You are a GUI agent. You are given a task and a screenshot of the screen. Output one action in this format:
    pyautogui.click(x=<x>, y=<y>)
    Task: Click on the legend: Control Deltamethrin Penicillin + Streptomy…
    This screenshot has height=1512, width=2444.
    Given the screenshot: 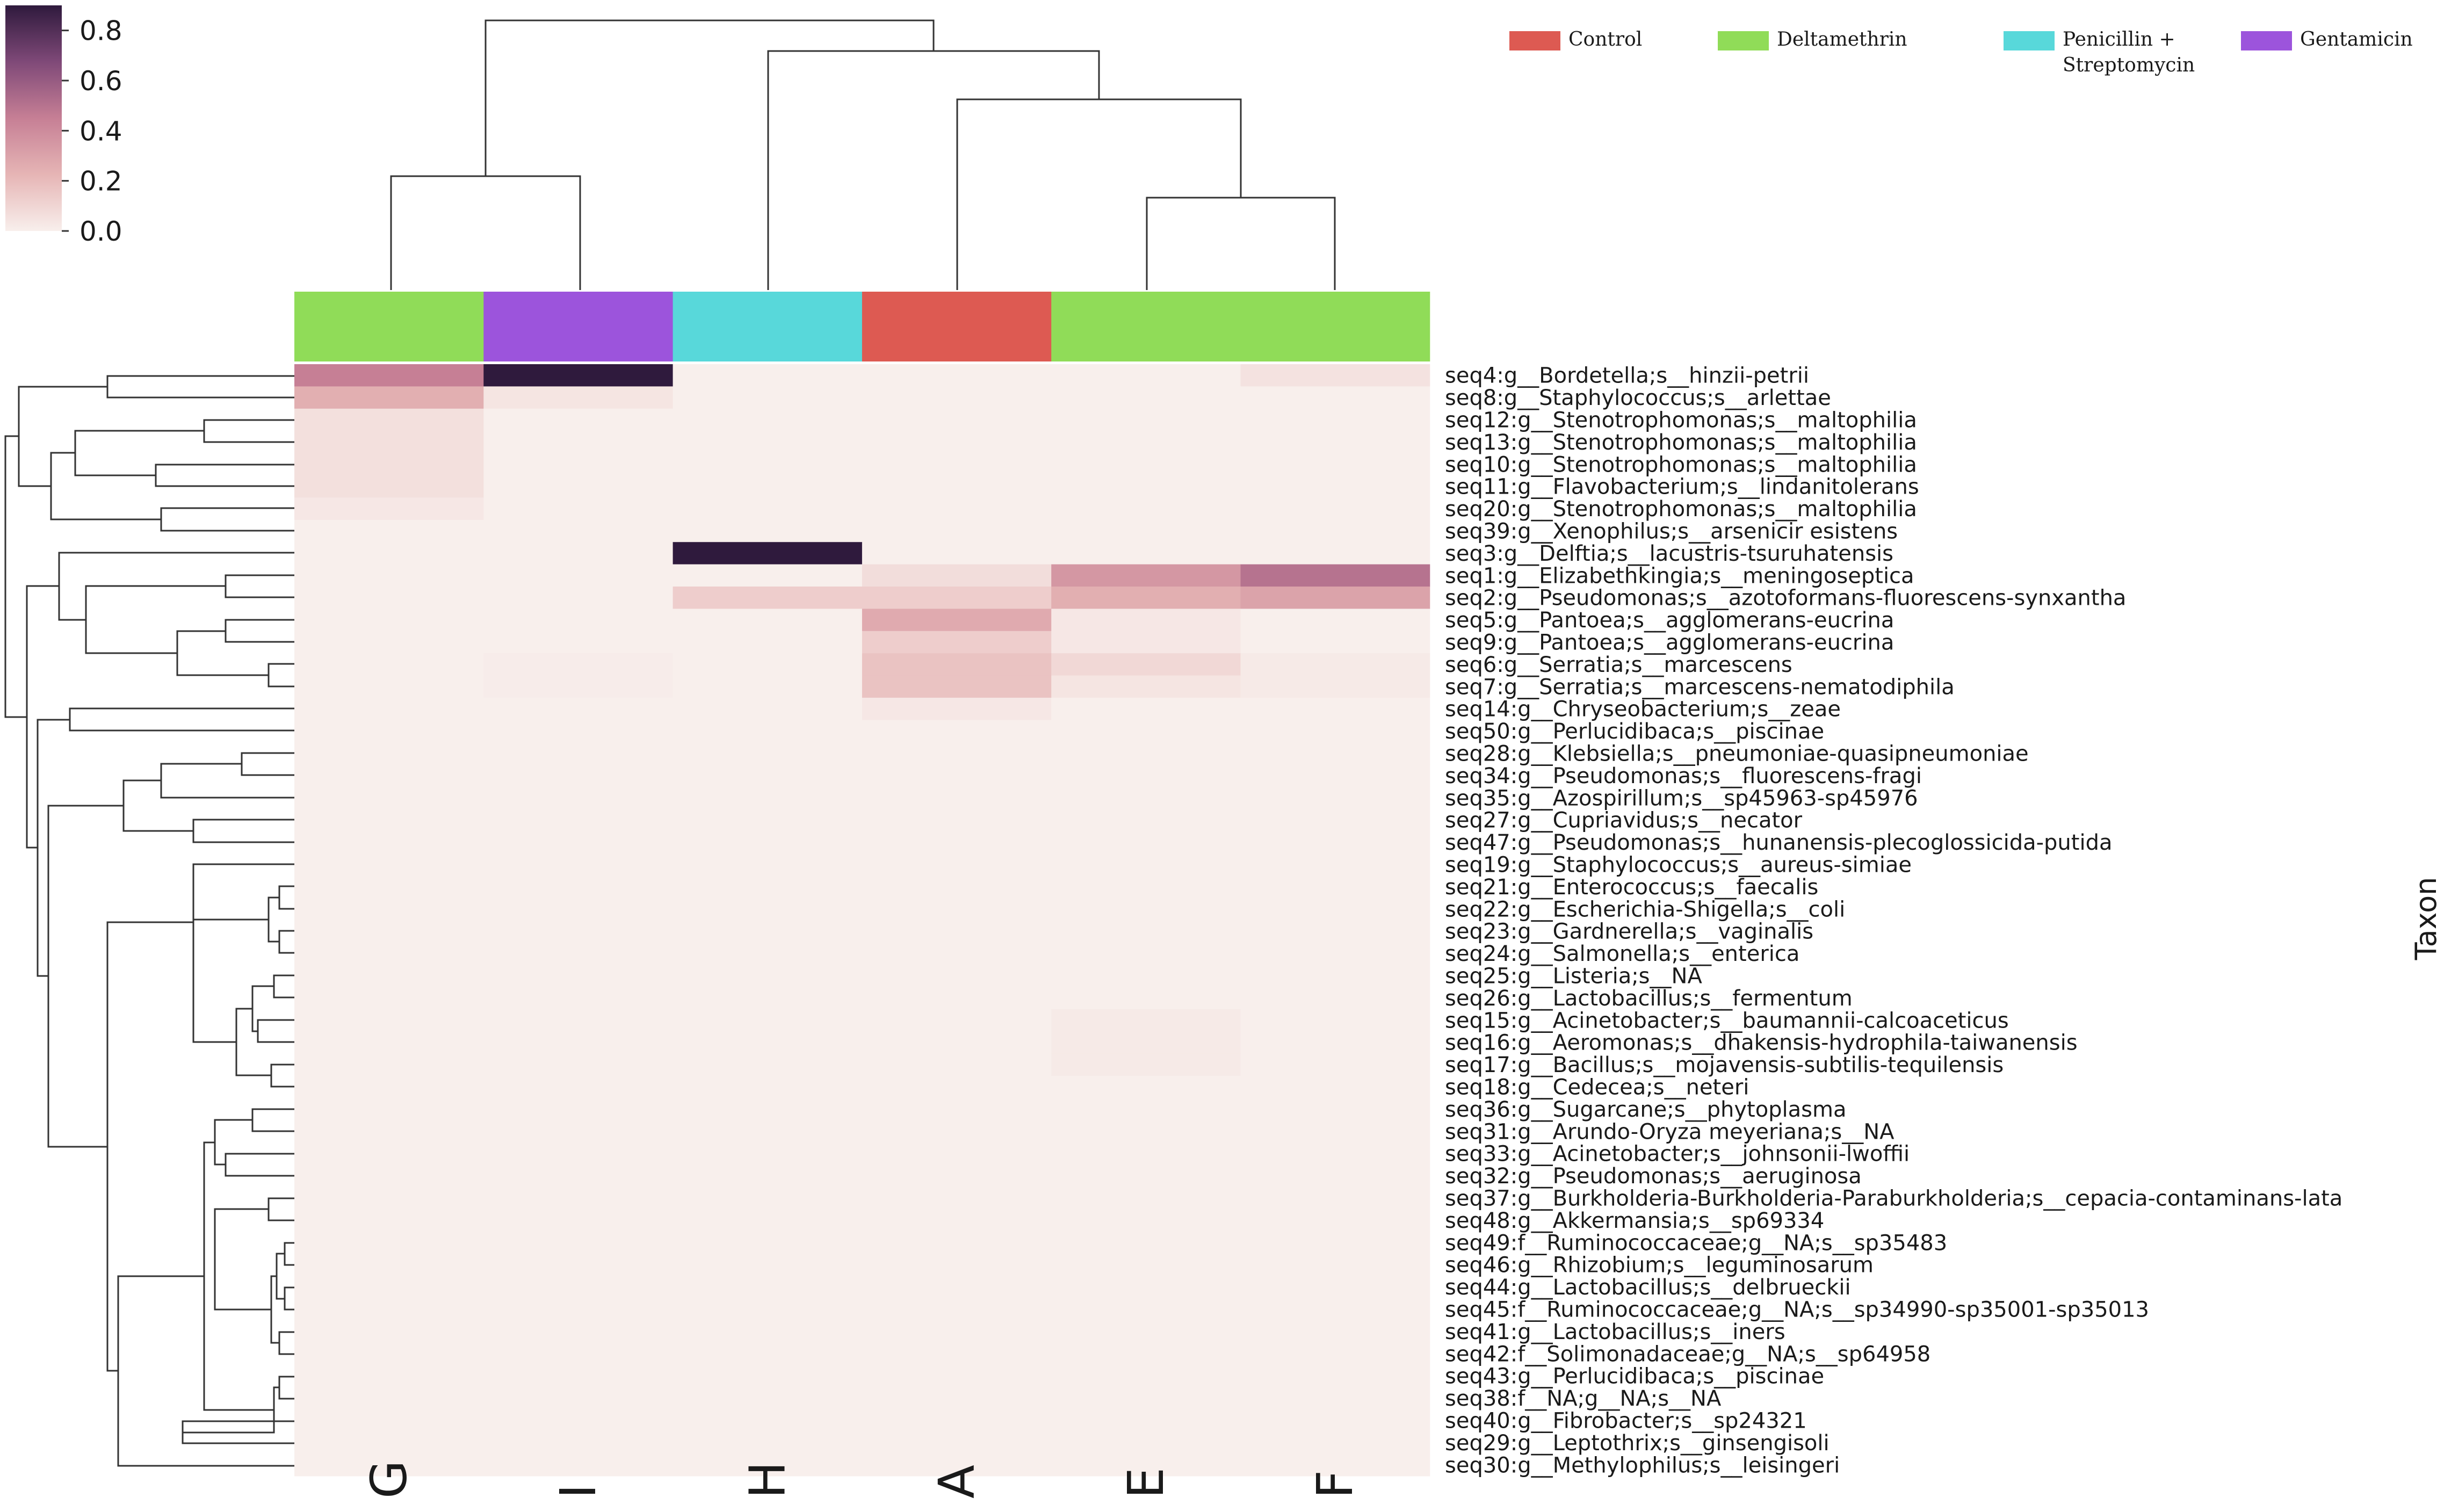 What is the action you would take?
    pyautogui.click(x=1961, y=52)
    